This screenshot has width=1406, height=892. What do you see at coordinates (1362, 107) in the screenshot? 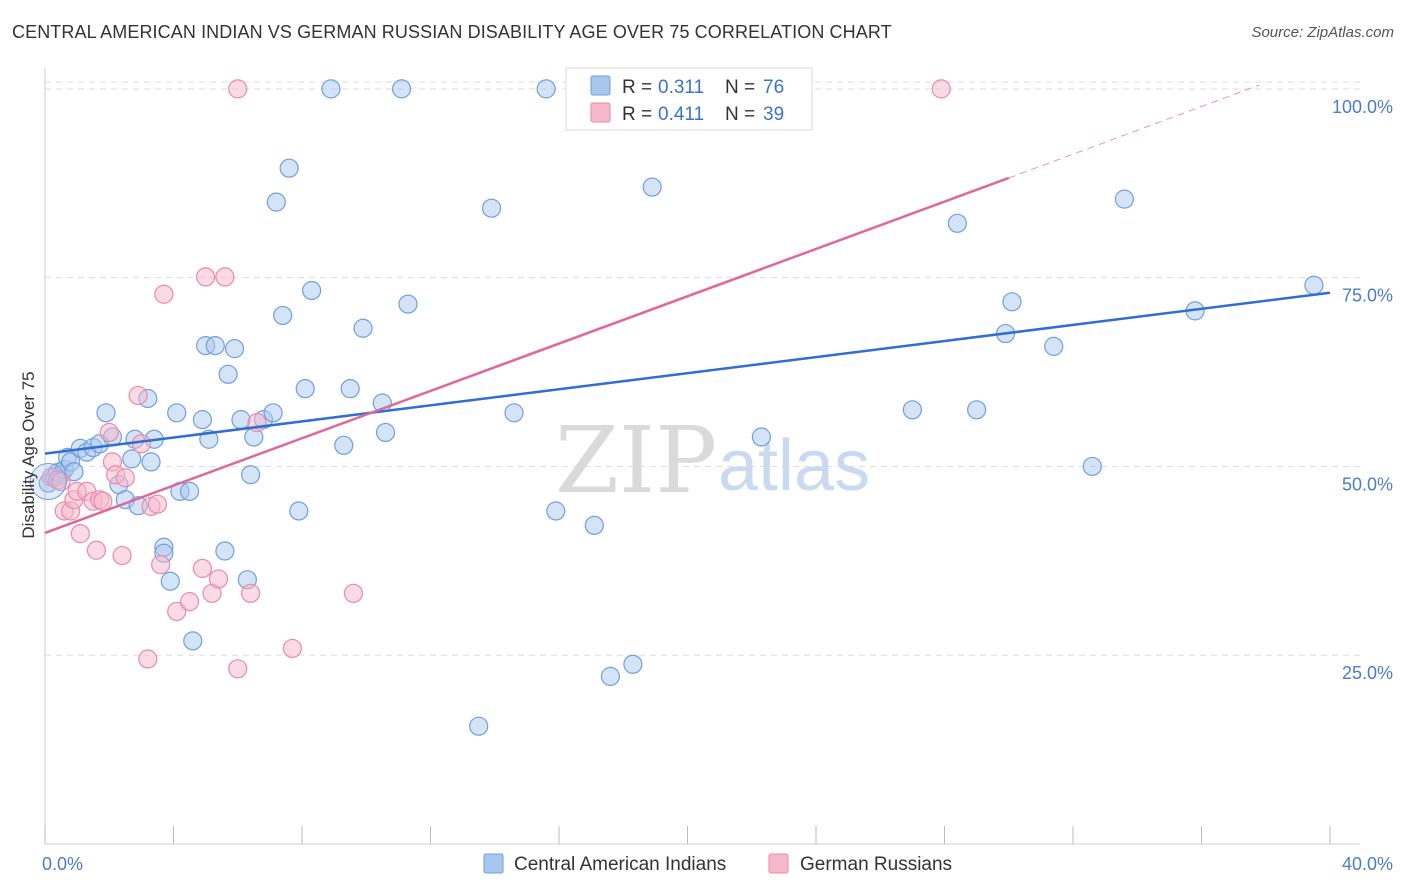
I see `y-tick-label-3: 100.0%` at bounding box center [1362, 107].